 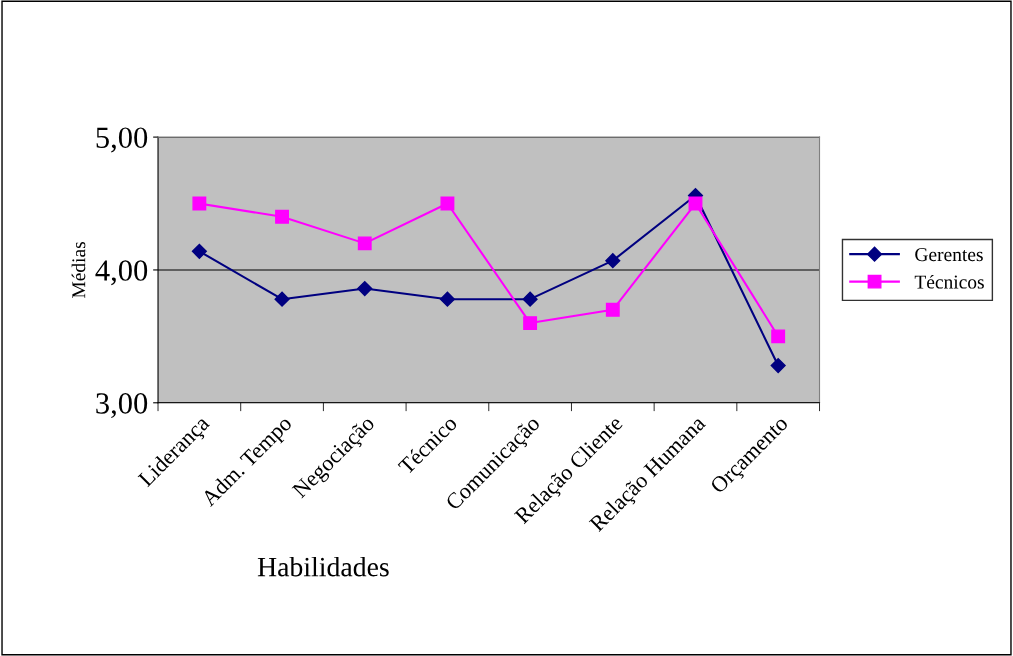 What do you see at coordinates (949, 281) in the screenshot?
I see `legend-label: Técnicos` at bounding box center [949, 281].